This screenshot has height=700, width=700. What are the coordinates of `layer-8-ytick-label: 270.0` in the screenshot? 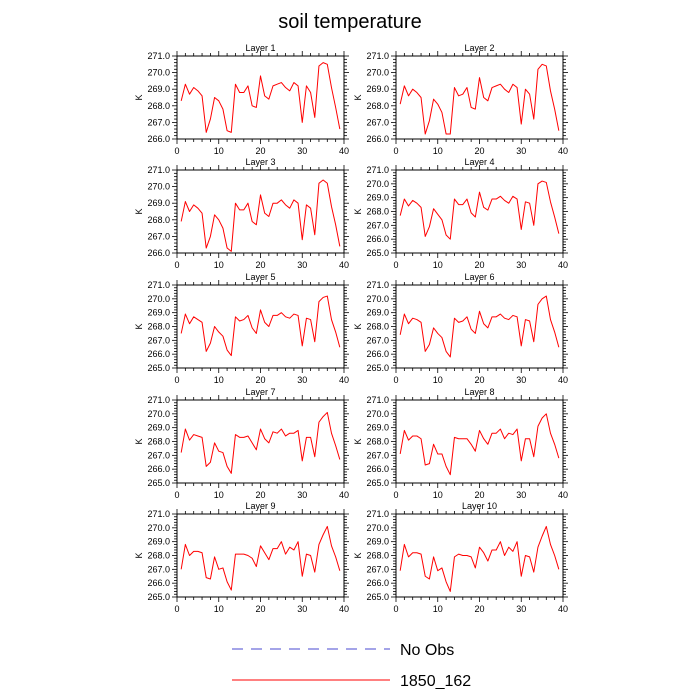 It's located at (377, 414).